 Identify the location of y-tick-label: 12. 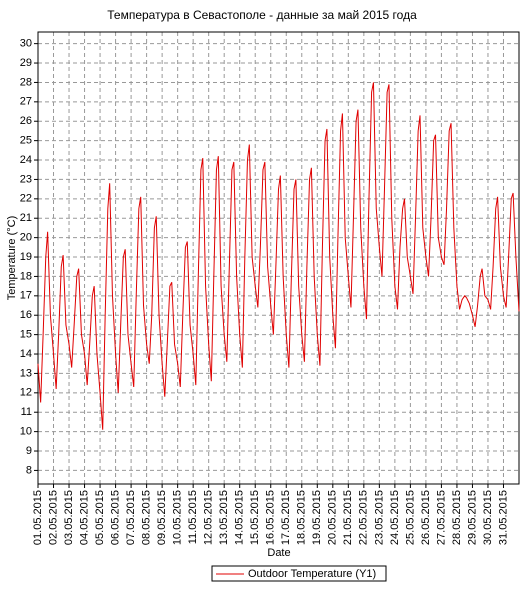
(26, 393).